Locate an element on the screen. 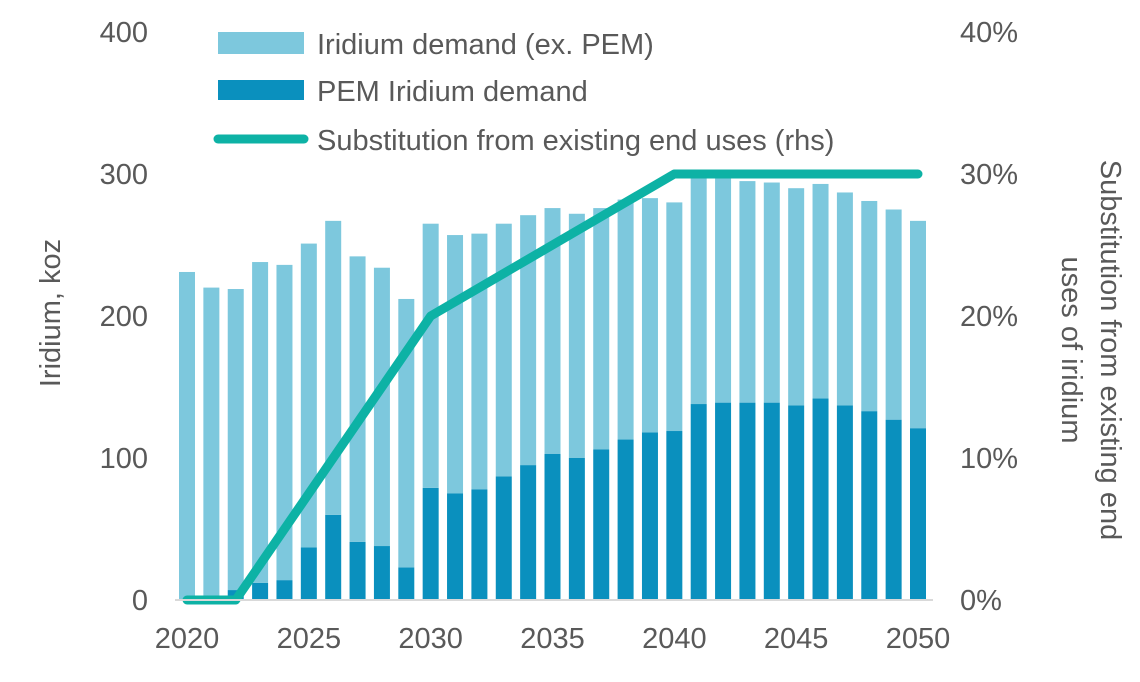  x-tick-label: 2050 is located at coordinates (918, 639).